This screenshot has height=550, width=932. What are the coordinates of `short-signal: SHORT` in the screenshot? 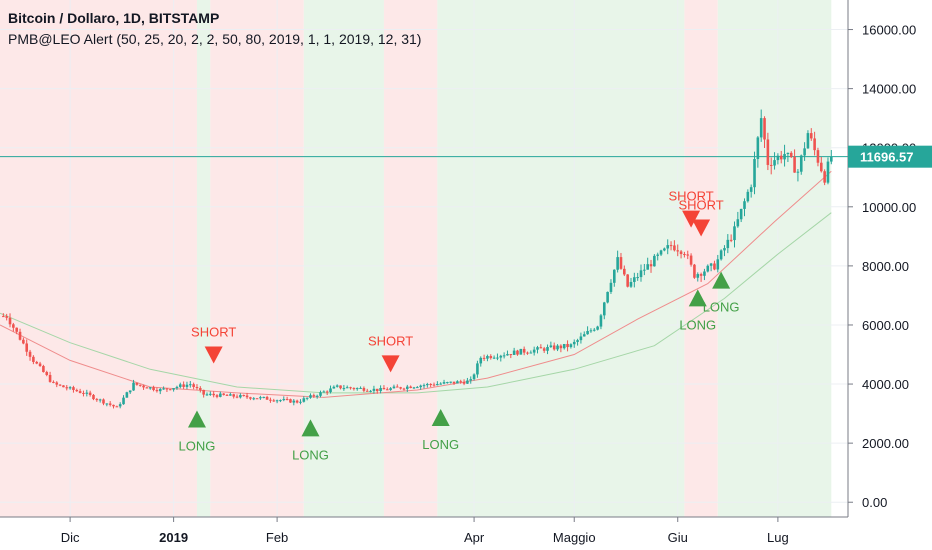 It's located at (390, 353).